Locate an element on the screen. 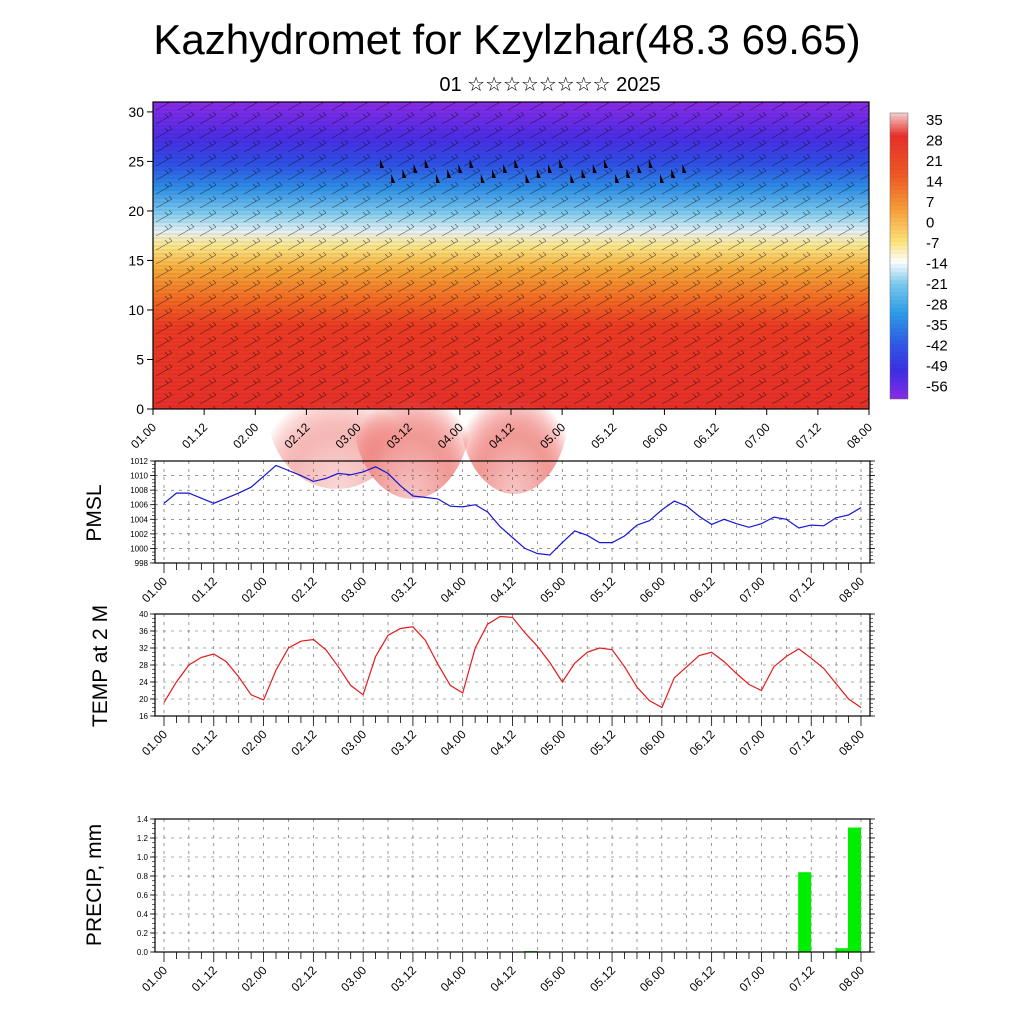  colorbar-label: -49 is located at coordinates (937, 366).